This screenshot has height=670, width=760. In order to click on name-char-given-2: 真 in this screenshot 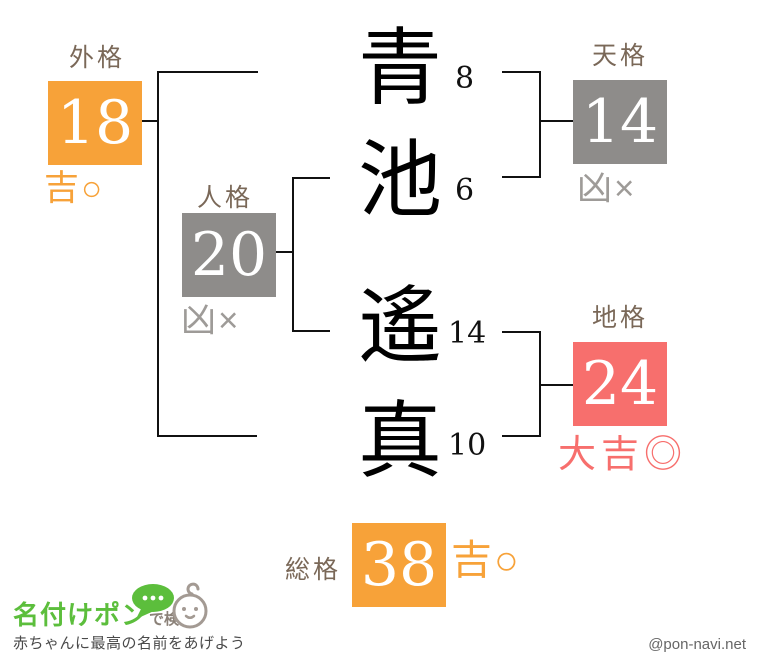, I will do `click(399, 441)`.